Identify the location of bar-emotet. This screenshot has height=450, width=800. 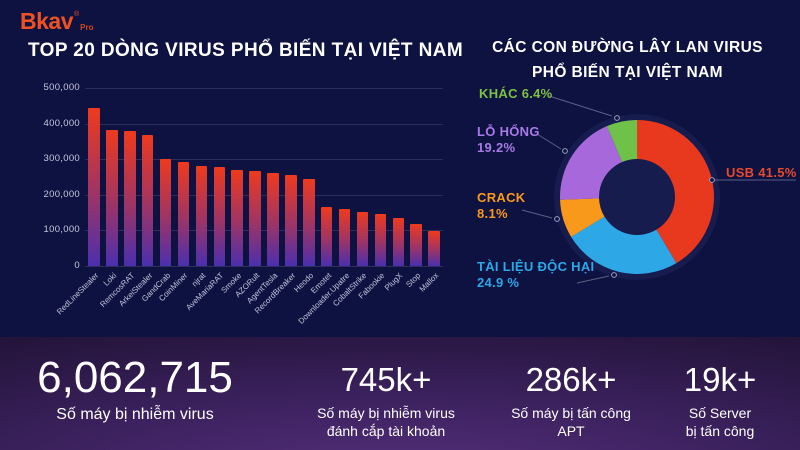
(326, 236).